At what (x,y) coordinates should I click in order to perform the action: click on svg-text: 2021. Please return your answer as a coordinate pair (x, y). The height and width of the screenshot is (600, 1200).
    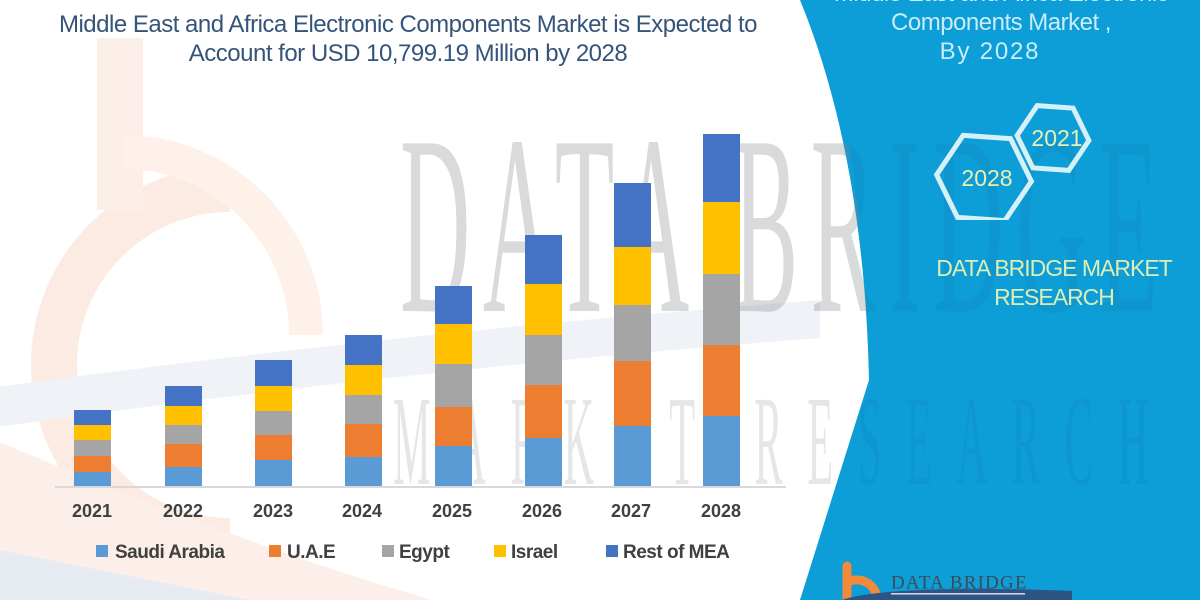
    Looking at the image, I should click on (1056, 138).